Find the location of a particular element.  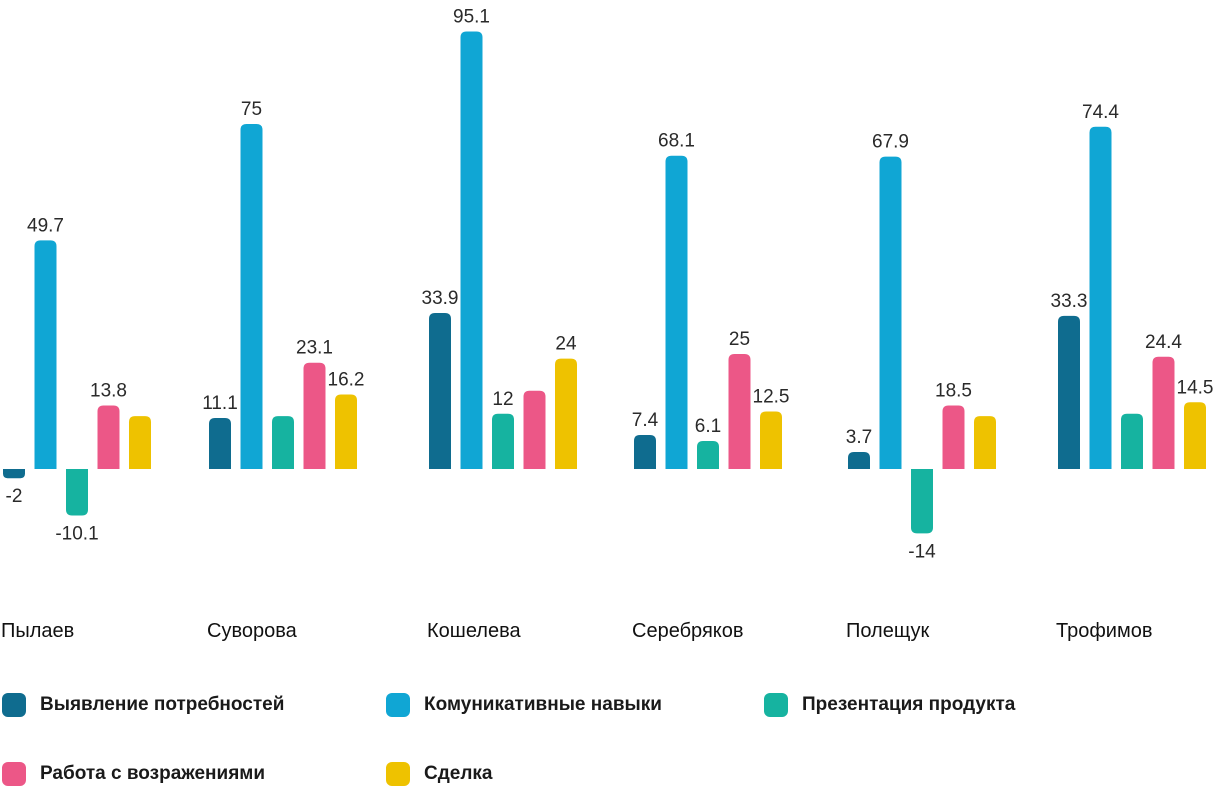

category-label-6: Трофимов is located at coordinates (1104, 631).